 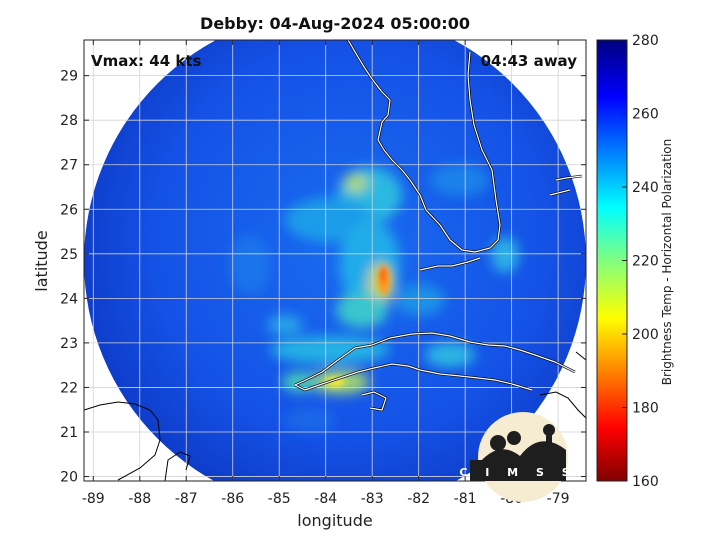 I want to click on x-tick-label: -88, so click(x=139, y=499).